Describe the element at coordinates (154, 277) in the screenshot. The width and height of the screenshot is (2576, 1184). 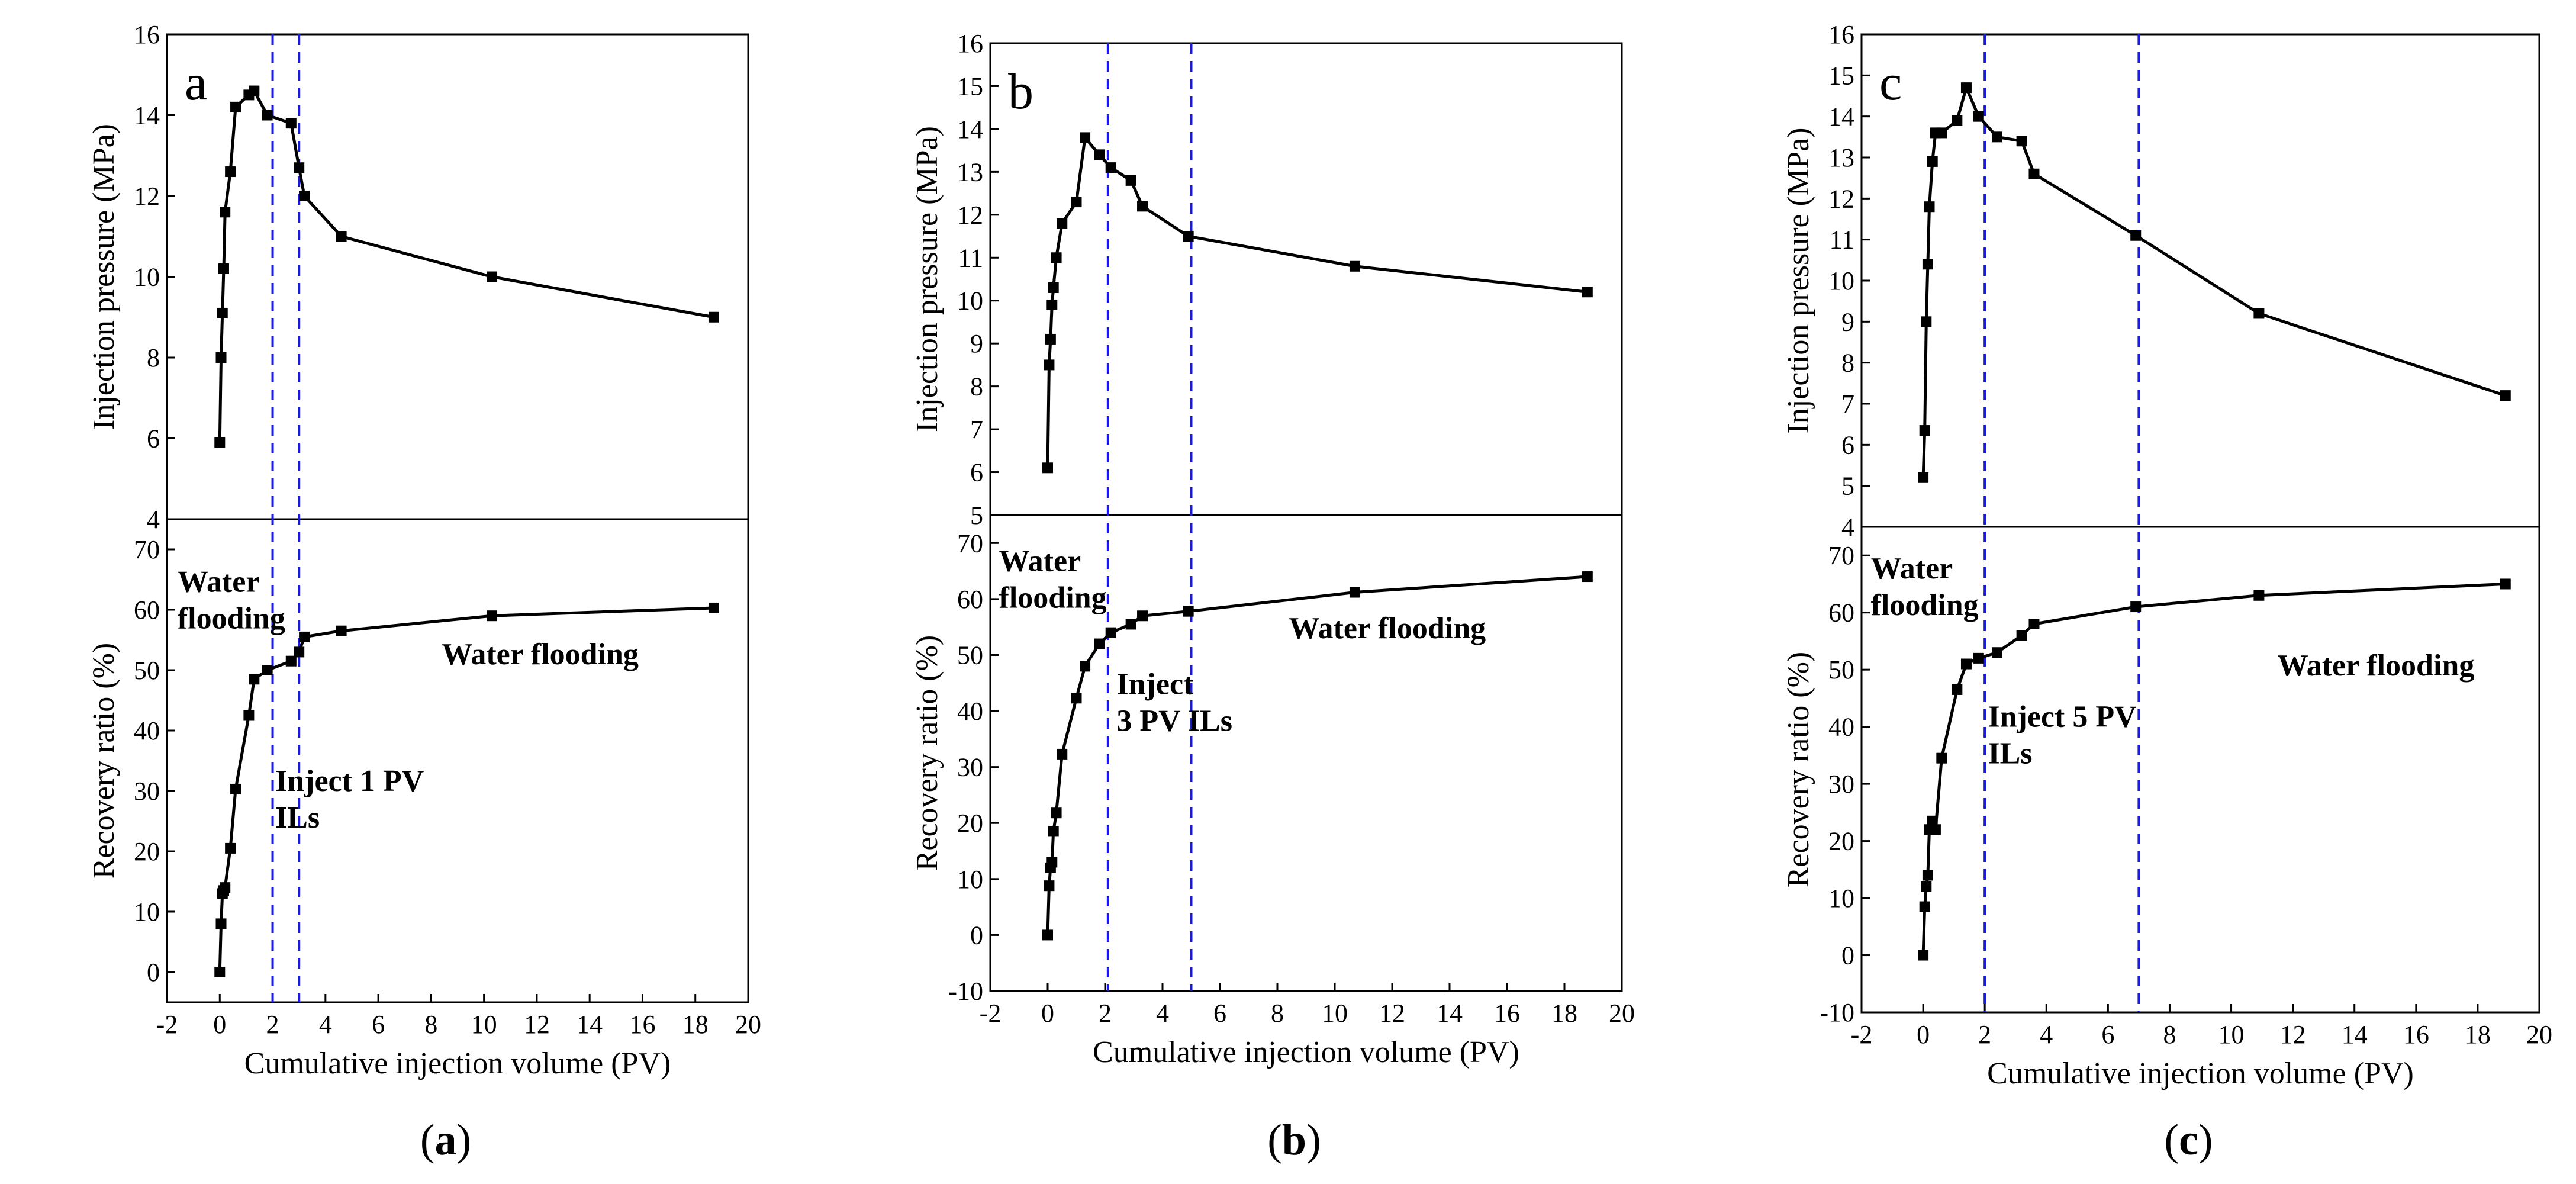
I see `top-y-axis: 4 6 8 10 12 14 16` at that location.